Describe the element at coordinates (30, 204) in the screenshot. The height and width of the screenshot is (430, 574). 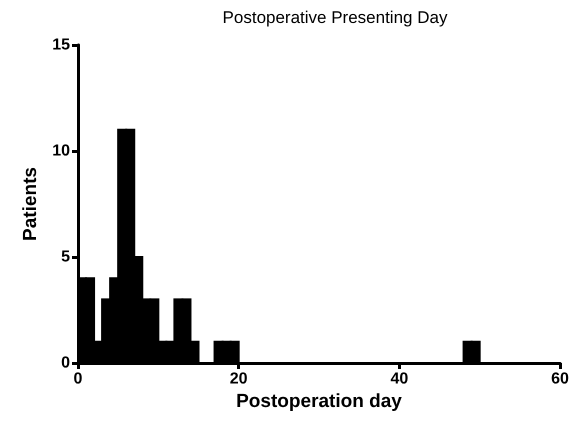
I see `y-axis-title: Patients` at that location.